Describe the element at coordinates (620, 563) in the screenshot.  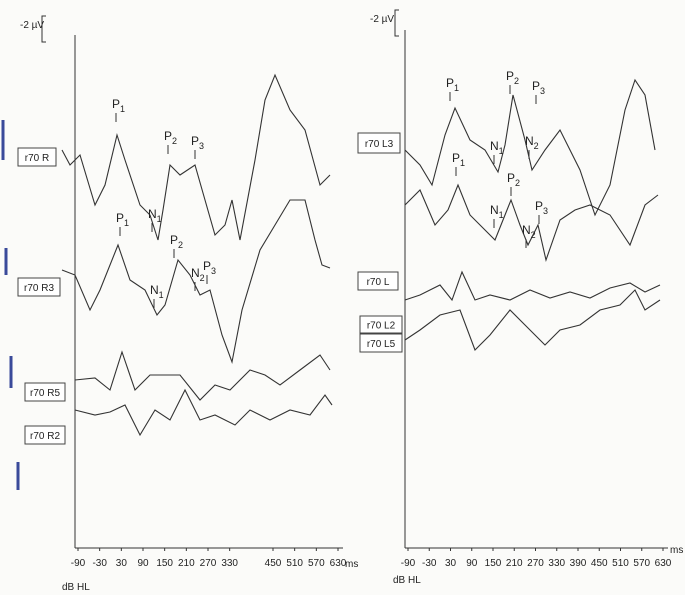
I see `x-tick-label: 510` at that location.